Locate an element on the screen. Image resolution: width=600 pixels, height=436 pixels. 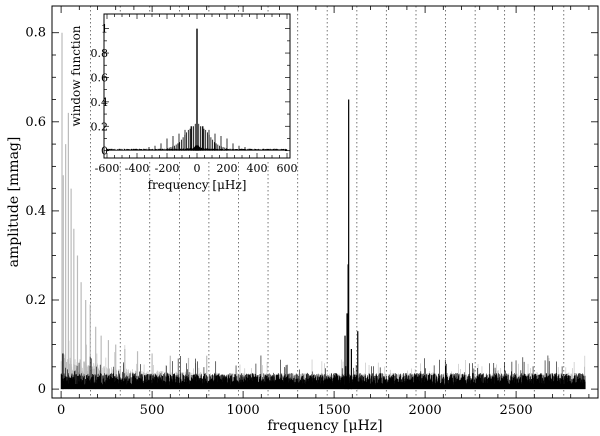
inset-y-tick-label: 0.2 is located at coordinates (100, 126).